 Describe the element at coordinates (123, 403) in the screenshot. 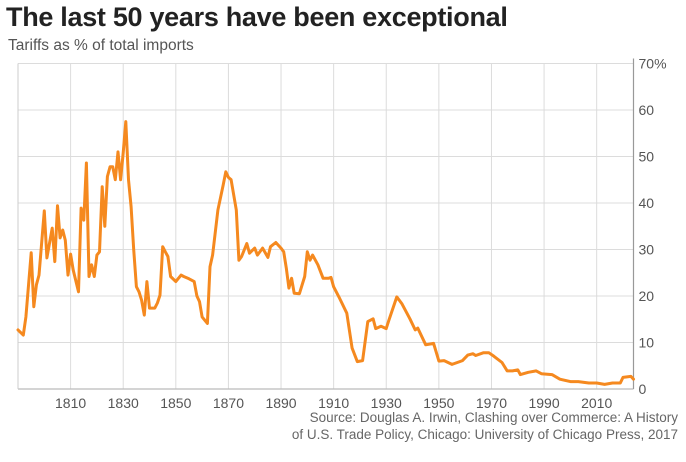

I see `x-tick-label: 1830` at that location.